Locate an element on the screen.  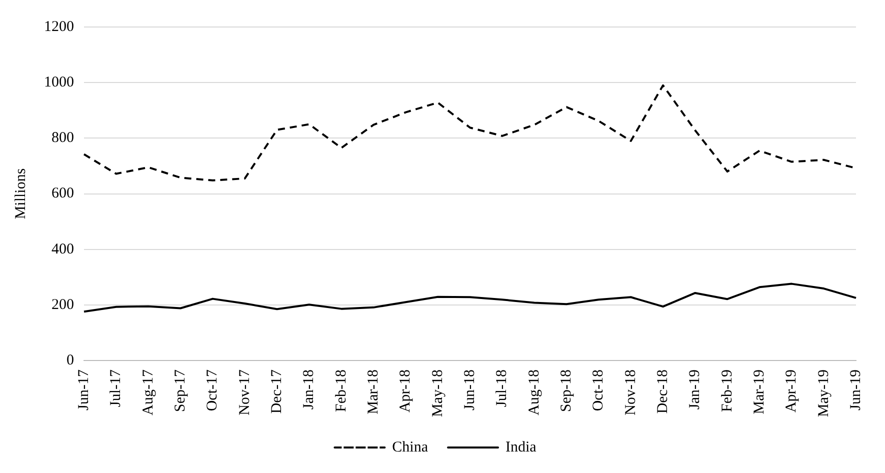
x-tick-label: Apr-19 is located at coordinates (792, 391).